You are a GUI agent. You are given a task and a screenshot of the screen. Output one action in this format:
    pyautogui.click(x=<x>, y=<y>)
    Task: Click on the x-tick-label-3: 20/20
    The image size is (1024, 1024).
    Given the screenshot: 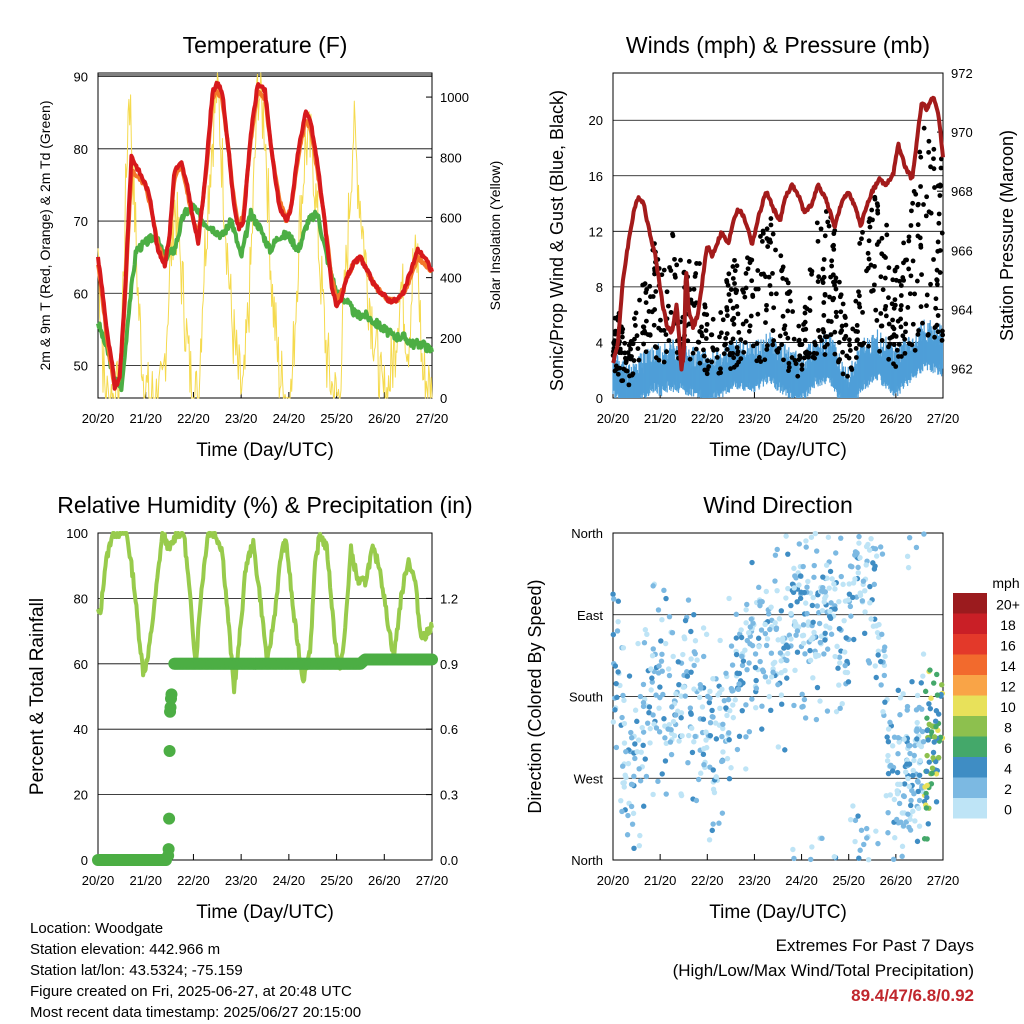 What is the action you would take?
    pyautogui.click(x=98, y=880)
    